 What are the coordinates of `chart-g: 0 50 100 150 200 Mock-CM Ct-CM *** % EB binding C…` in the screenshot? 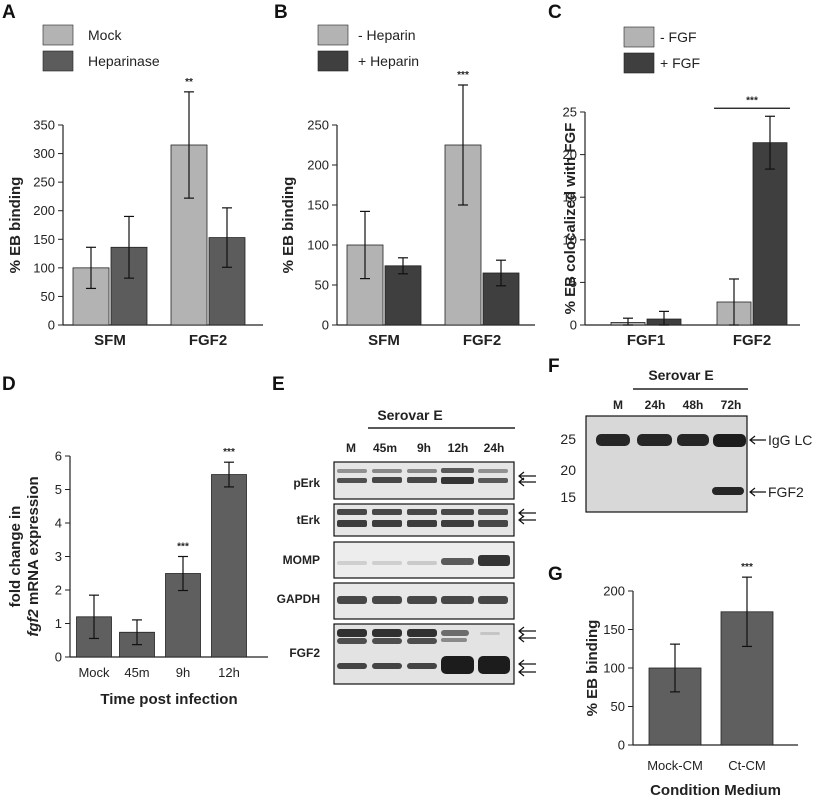 It's located at (691, 680).